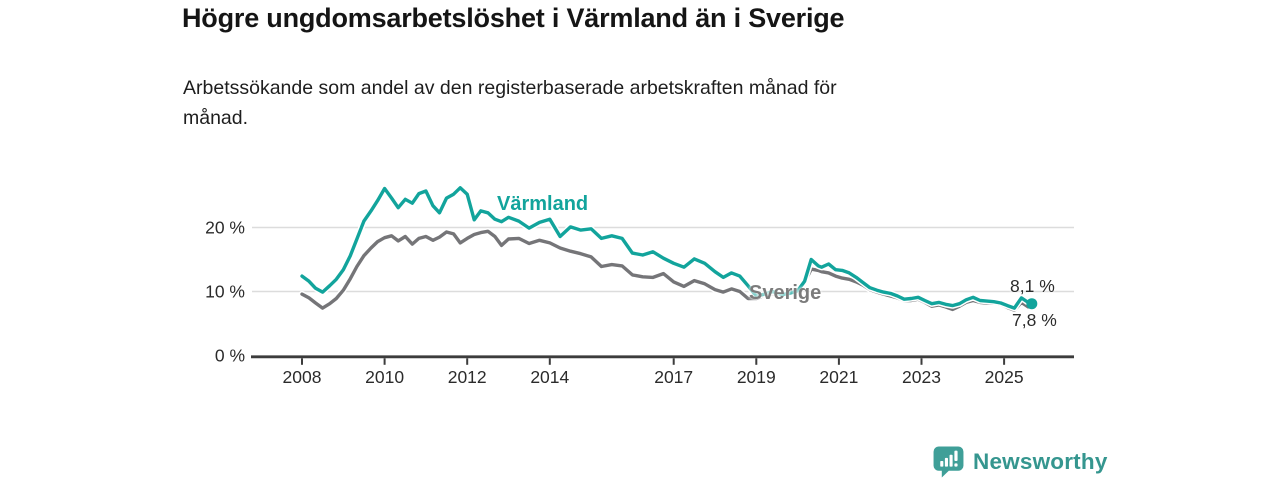  Describe the element at coordinates (785, 293) in the screenshot. I see `series-label-sverige: Sverige` at that location.